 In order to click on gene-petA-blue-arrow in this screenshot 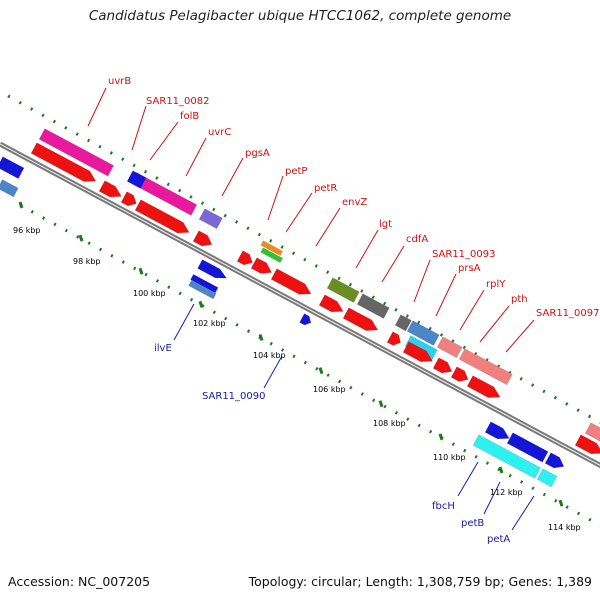, I will do `click(498, 432)`.